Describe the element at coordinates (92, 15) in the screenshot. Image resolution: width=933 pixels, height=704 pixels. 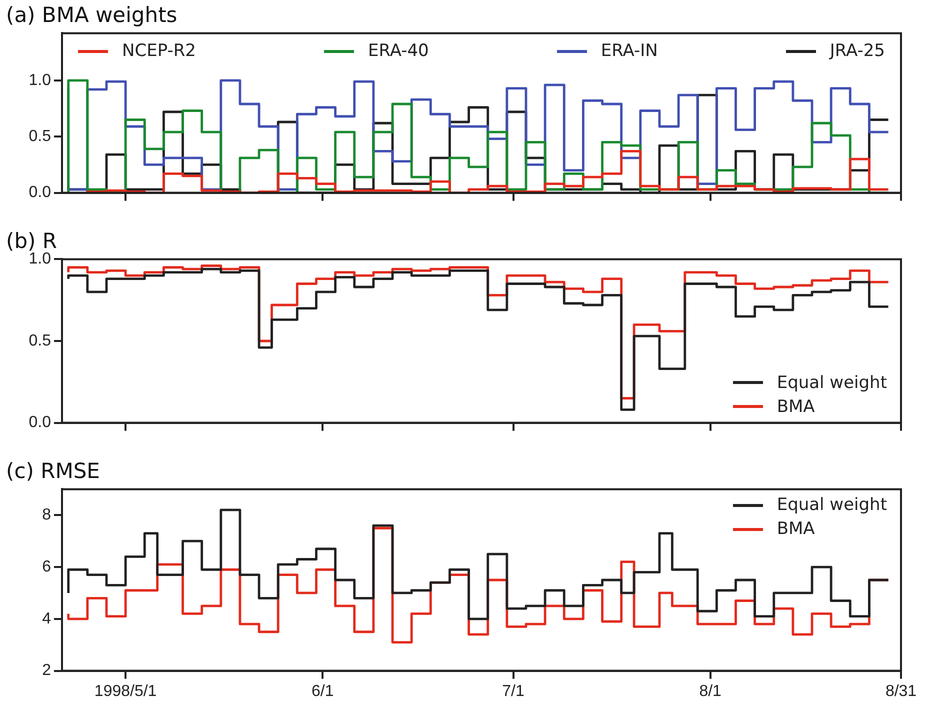
I see `chart-title: (a) BMA weights` at that location.